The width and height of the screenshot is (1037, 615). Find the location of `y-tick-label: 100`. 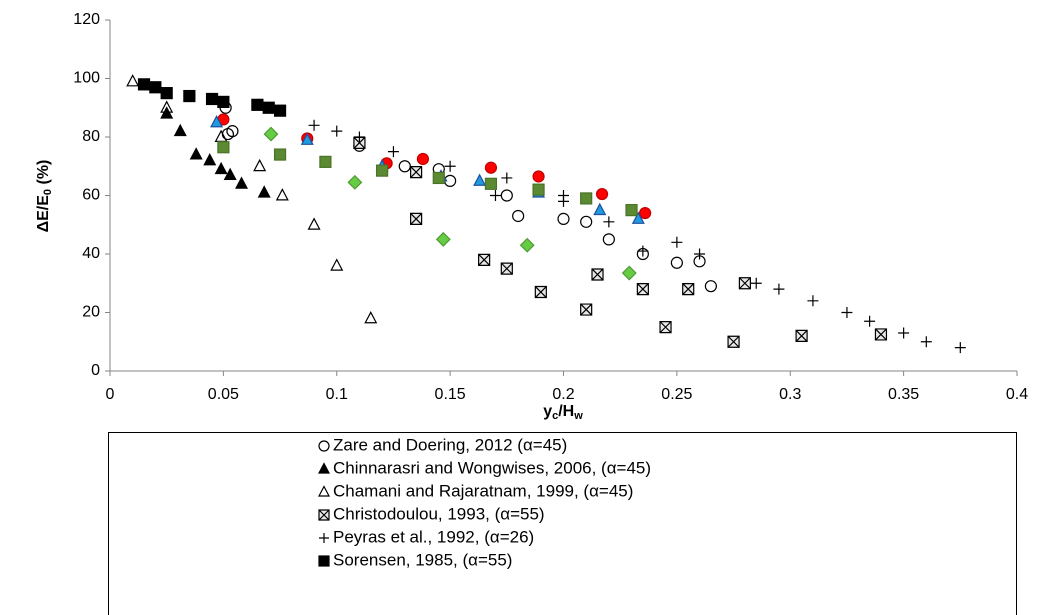

y-tick-label: 100 is located at coordinates (86, 78).